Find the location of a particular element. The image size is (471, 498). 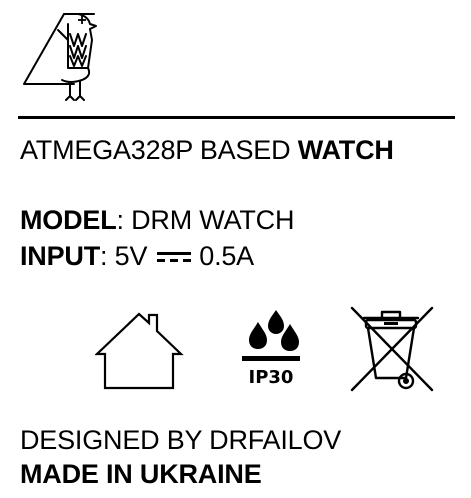

bird-logo-icon is located at coordinates (60, 57).